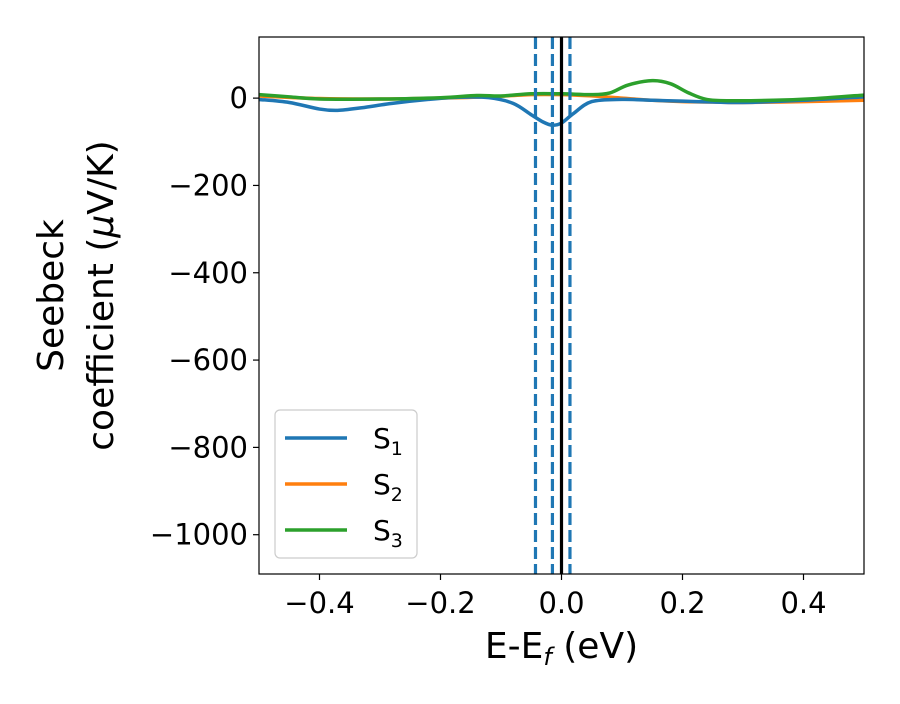 The image size is (900, 704). I want to click on reference-lines, so click(552, 305).